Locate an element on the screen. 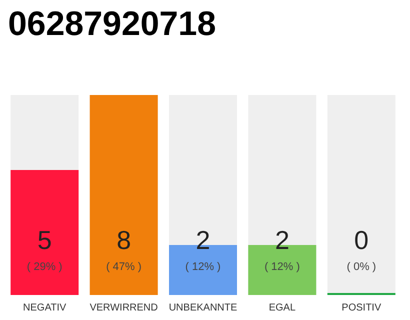  x-tick-label: POSITIV is located at coordinates (362, 308).